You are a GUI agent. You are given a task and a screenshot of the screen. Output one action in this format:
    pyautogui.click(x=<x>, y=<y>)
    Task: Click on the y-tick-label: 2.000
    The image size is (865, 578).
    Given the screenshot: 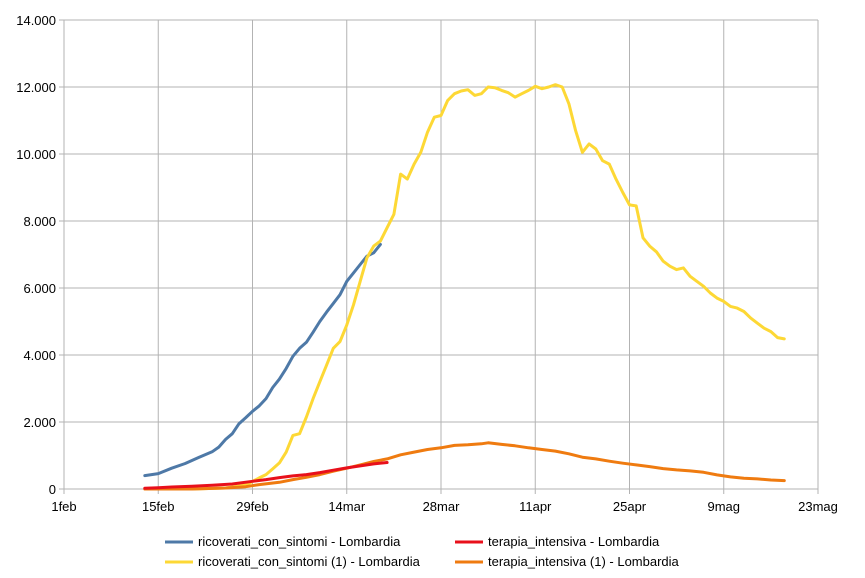 What is the action you would take?
    pyautogui.click(x=39, y=422)
    